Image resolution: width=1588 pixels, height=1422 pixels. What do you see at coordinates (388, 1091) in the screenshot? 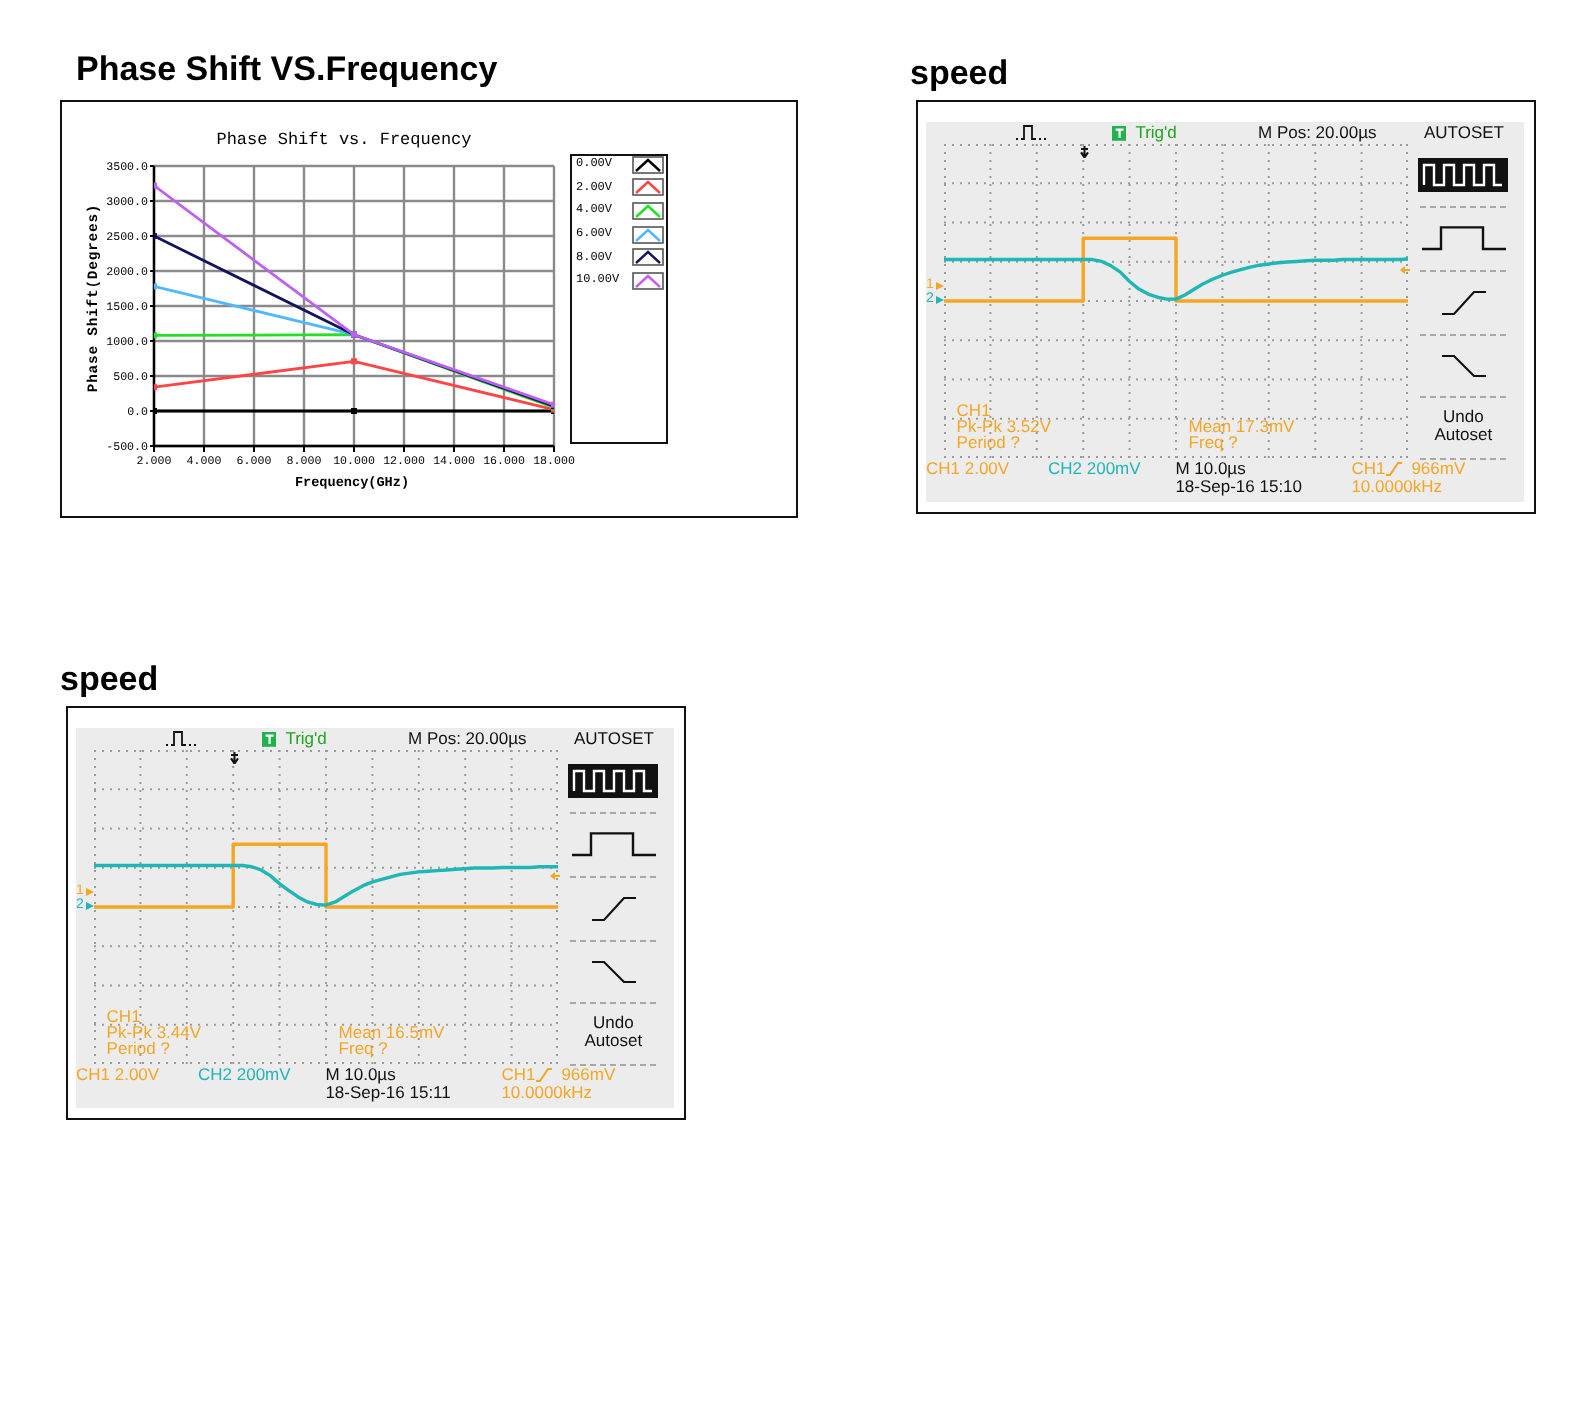
I see `text: 18-Sep-16 15:11` at bounding box center [388, 1091].